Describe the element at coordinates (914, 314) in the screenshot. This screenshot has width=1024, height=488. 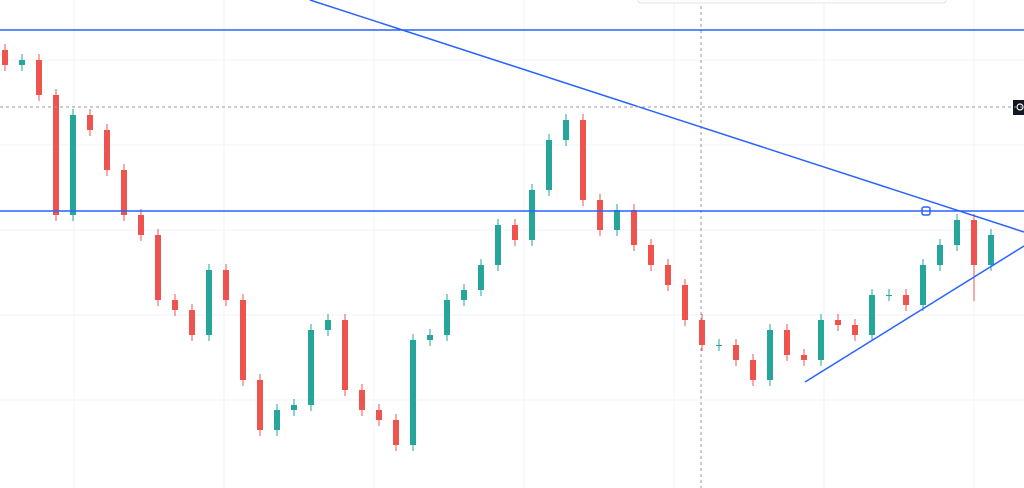
I see `trend-line` at that location.